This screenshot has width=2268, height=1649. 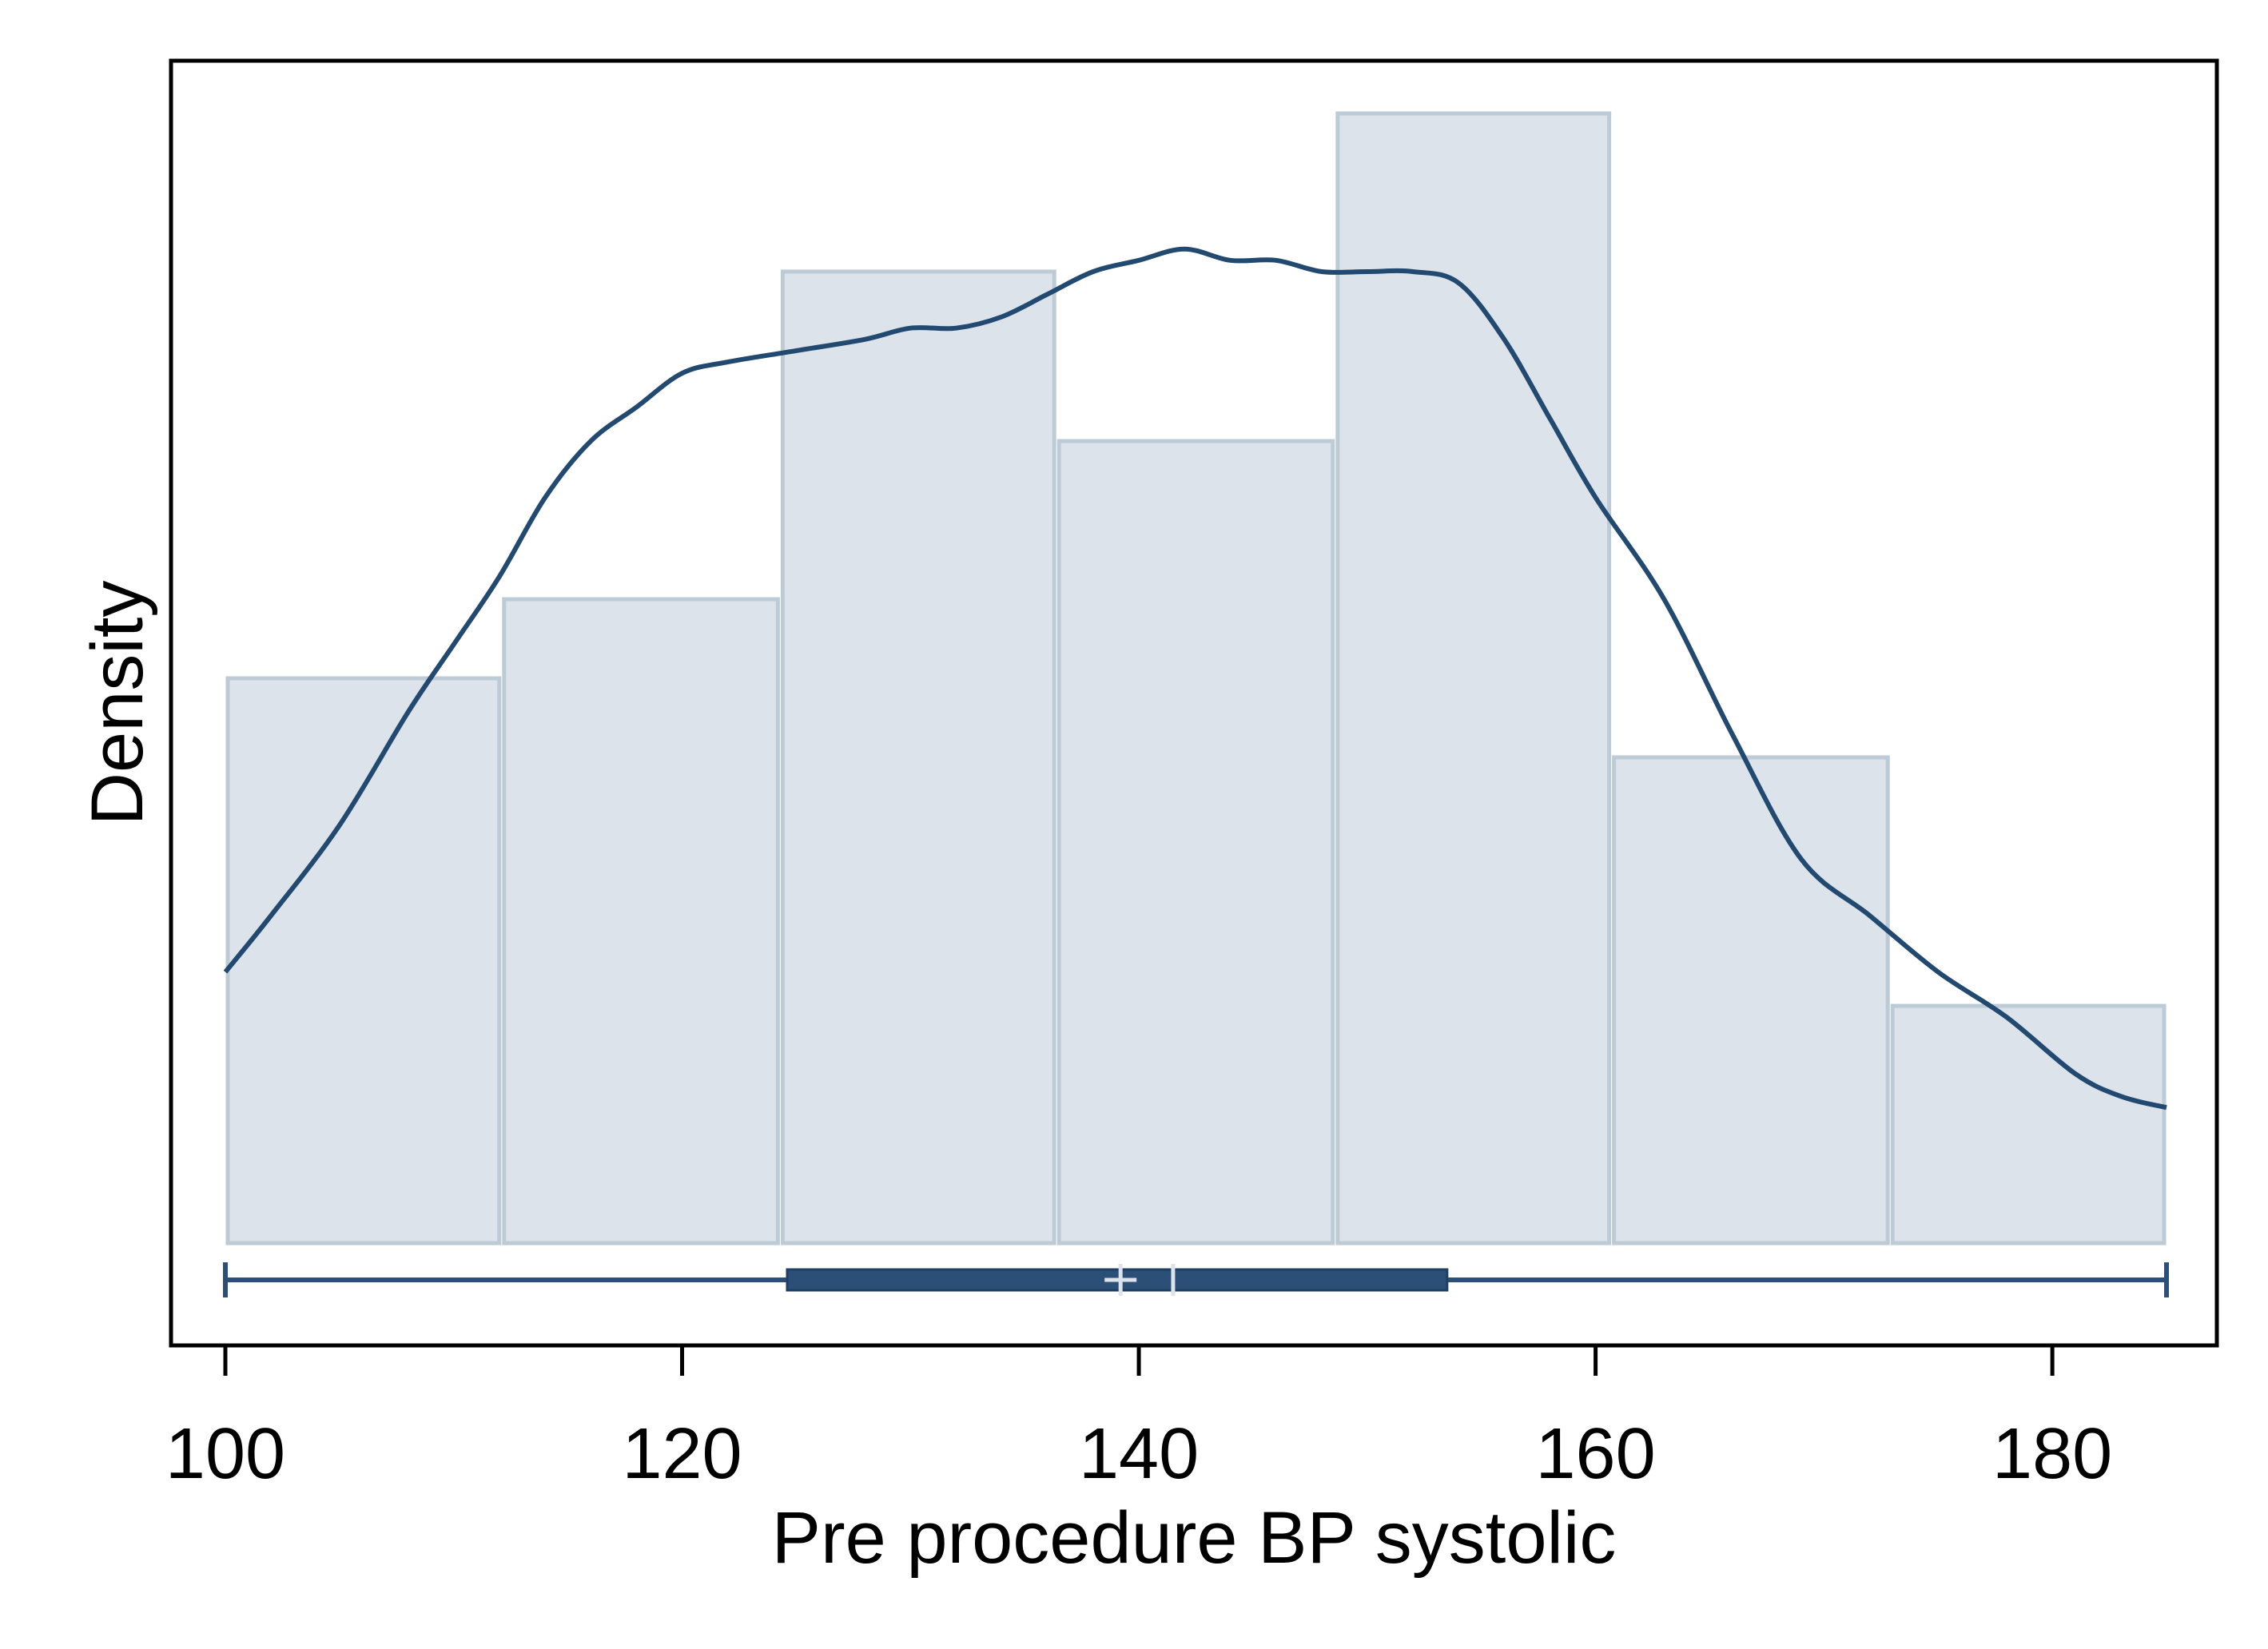 I want to click on y-axis-title: Density, so click(x=117, y=703).